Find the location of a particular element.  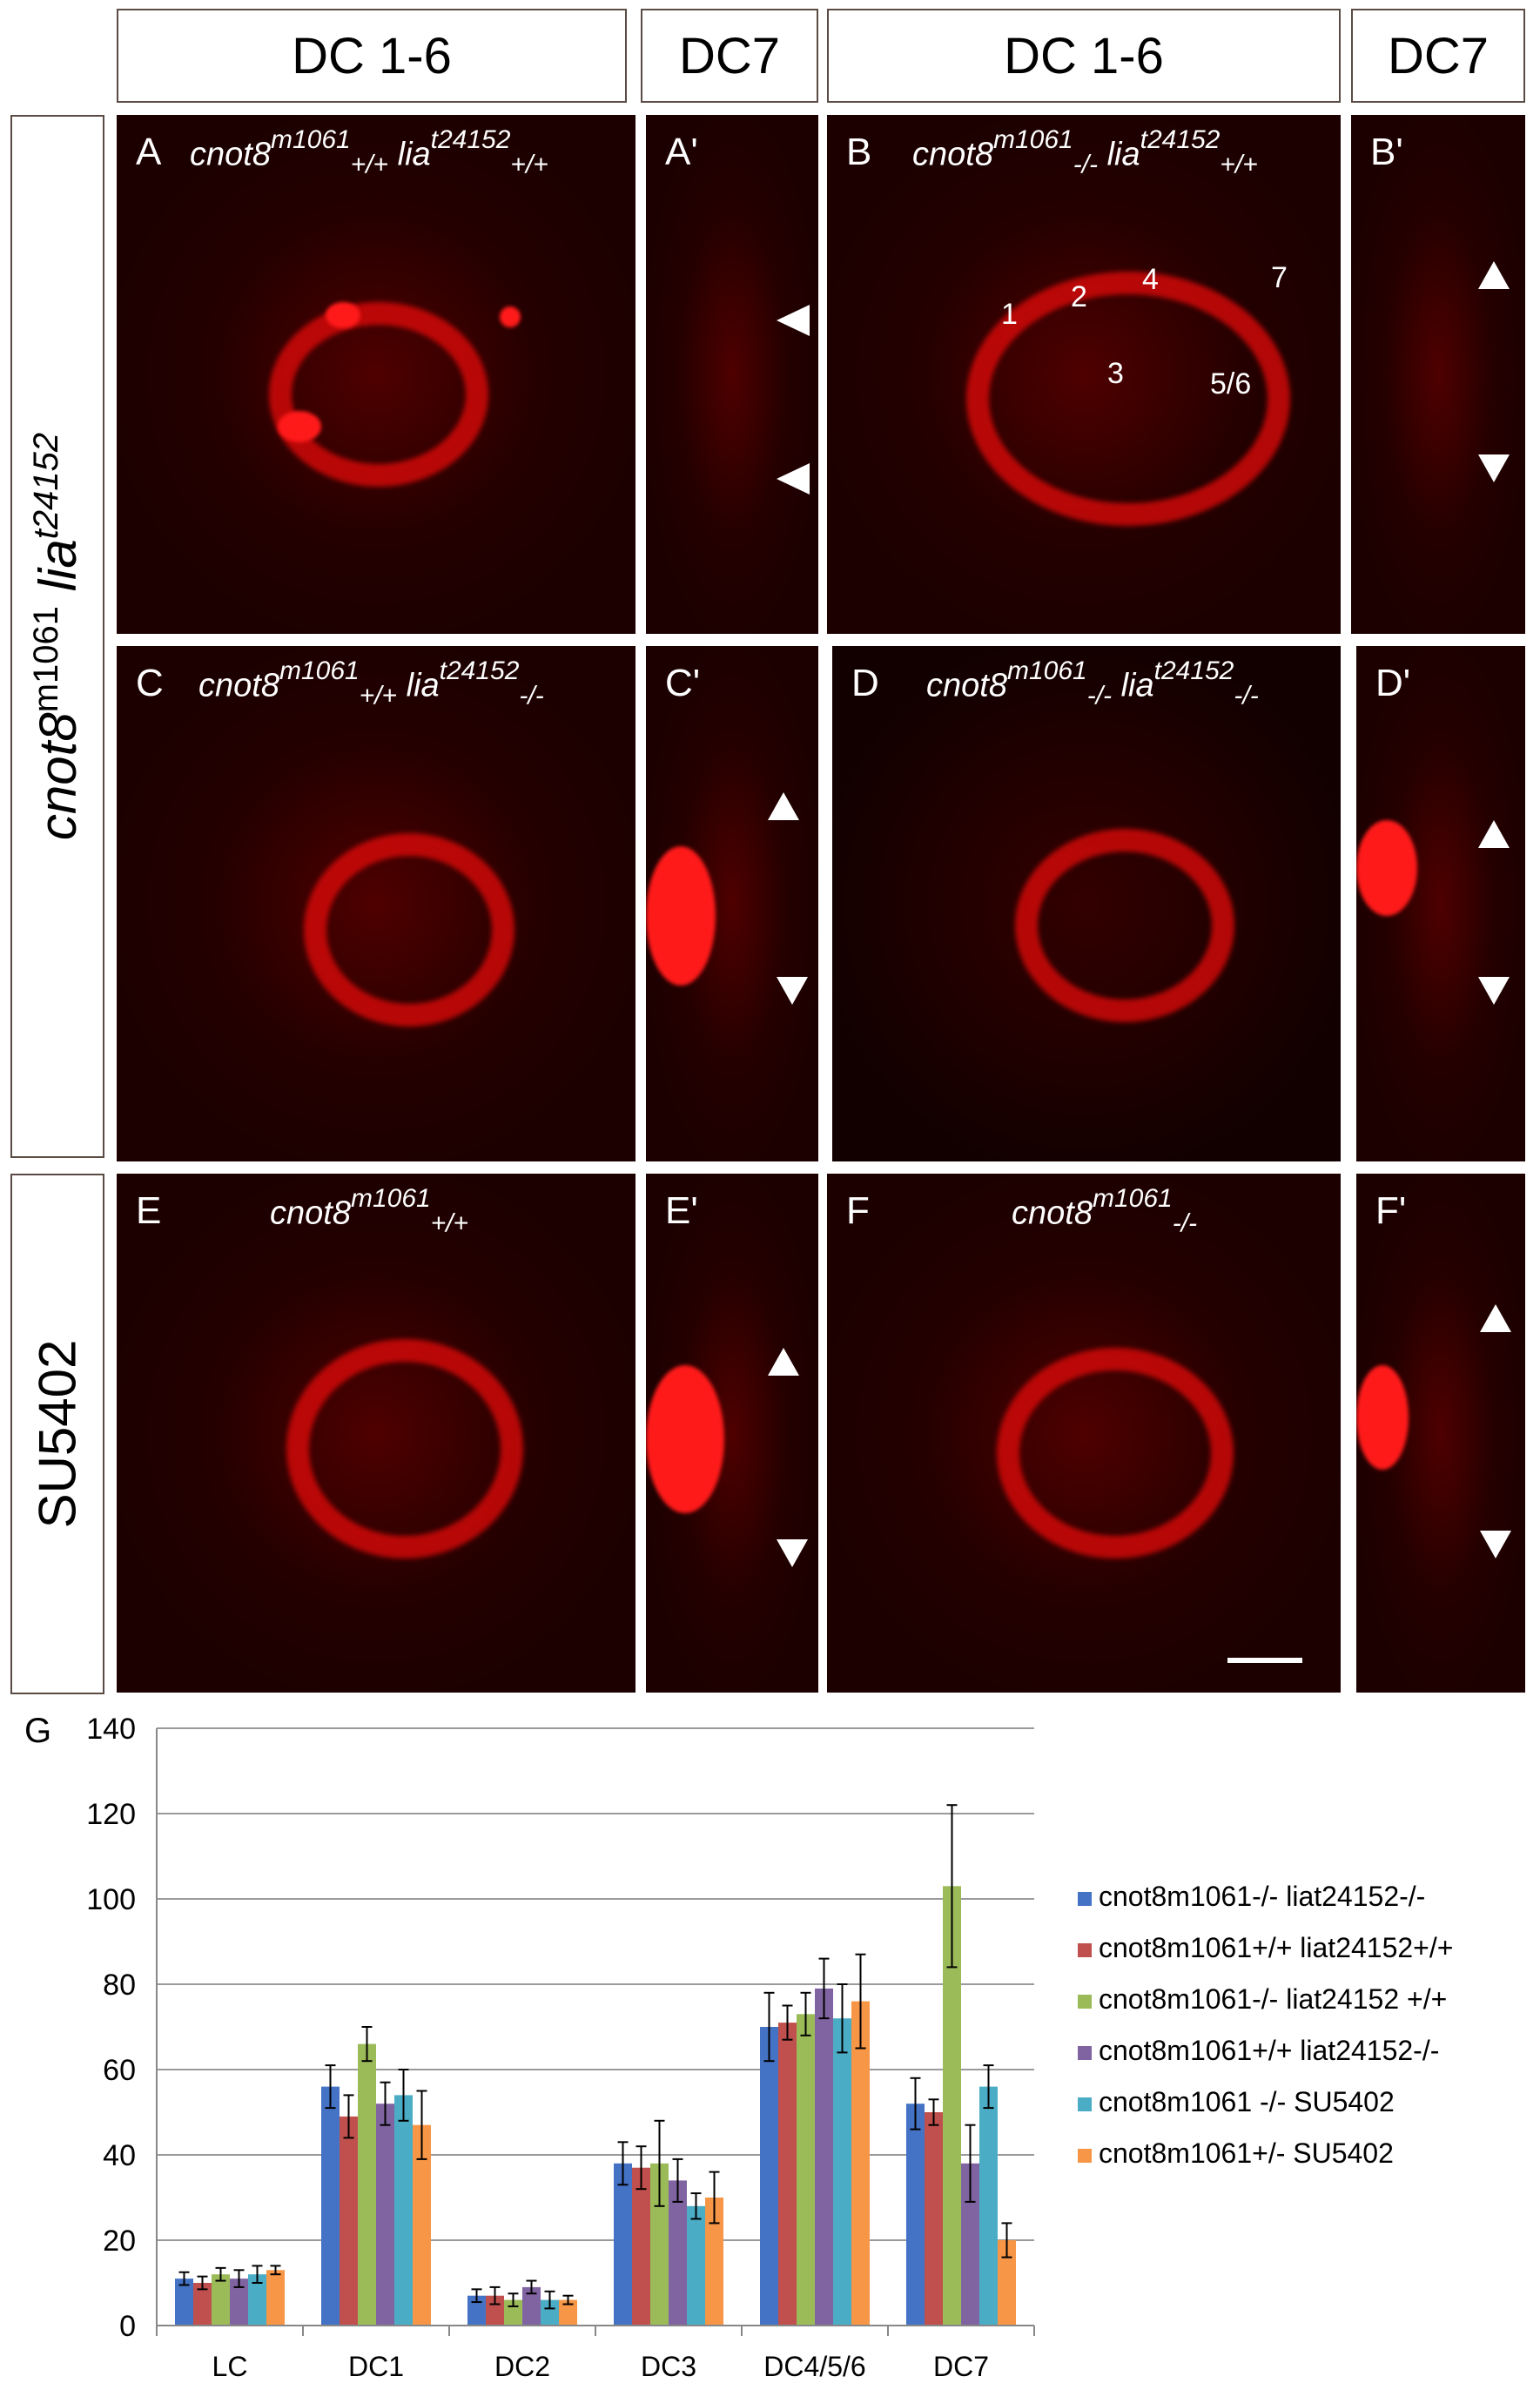

x-tick-label: DC4/5/6 is located at coordinates (814, 2366).